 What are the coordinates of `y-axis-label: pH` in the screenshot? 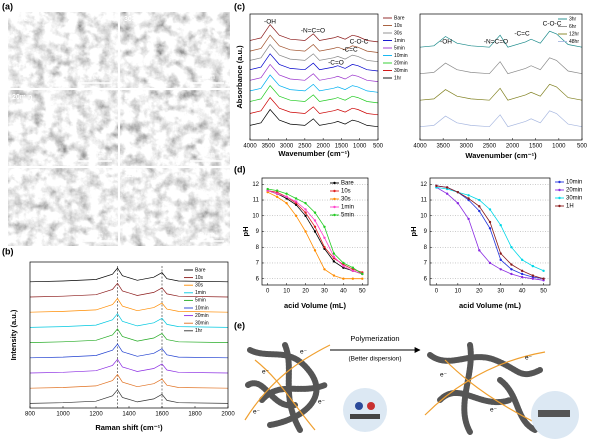 It's located at (245, 232).